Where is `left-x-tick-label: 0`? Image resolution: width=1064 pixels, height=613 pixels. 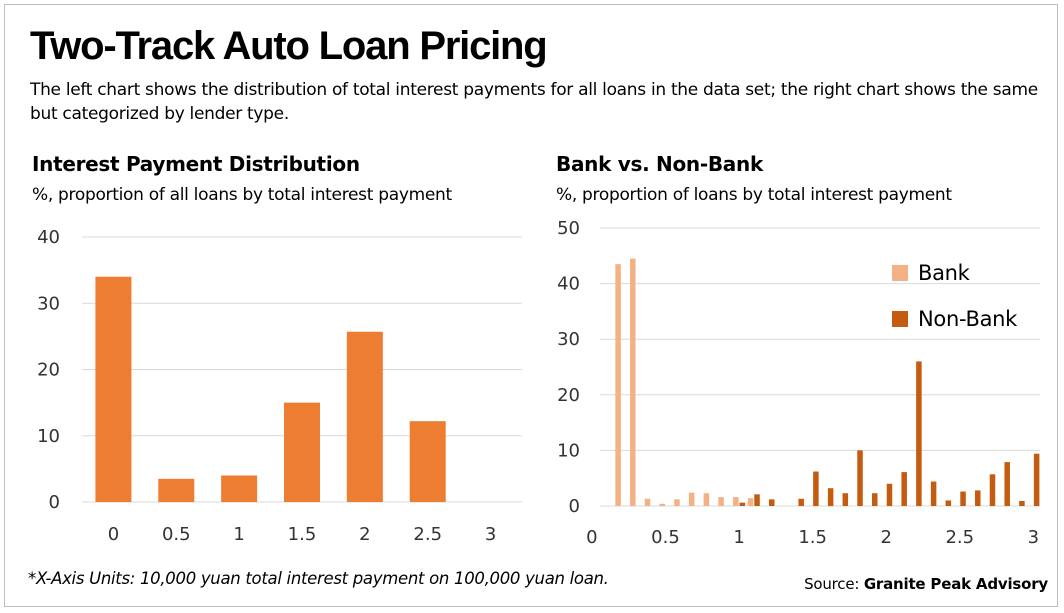 left-x-tick-label: 0 is located at coordinates (113, 534).